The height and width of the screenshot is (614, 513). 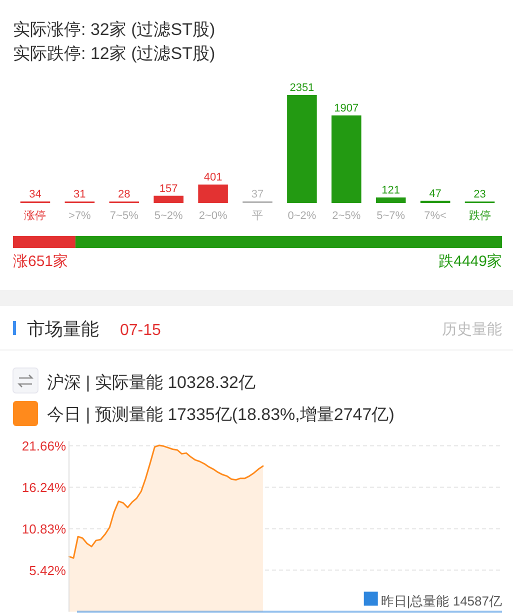 I want to click on data-label: 23, so click(x=480, y=194).